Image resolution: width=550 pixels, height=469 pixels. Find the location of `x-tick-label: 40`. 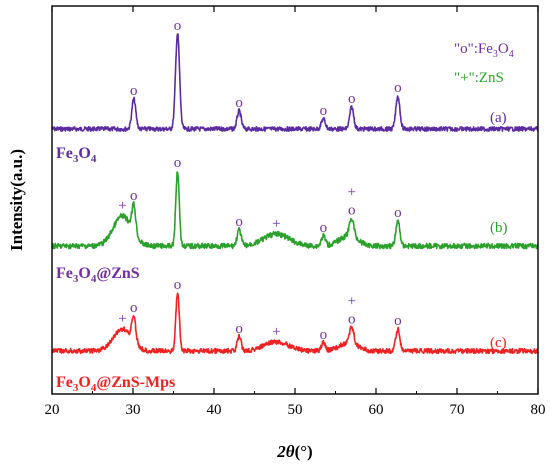

x-tick-label: 40 is located at coordinates (214, 410).